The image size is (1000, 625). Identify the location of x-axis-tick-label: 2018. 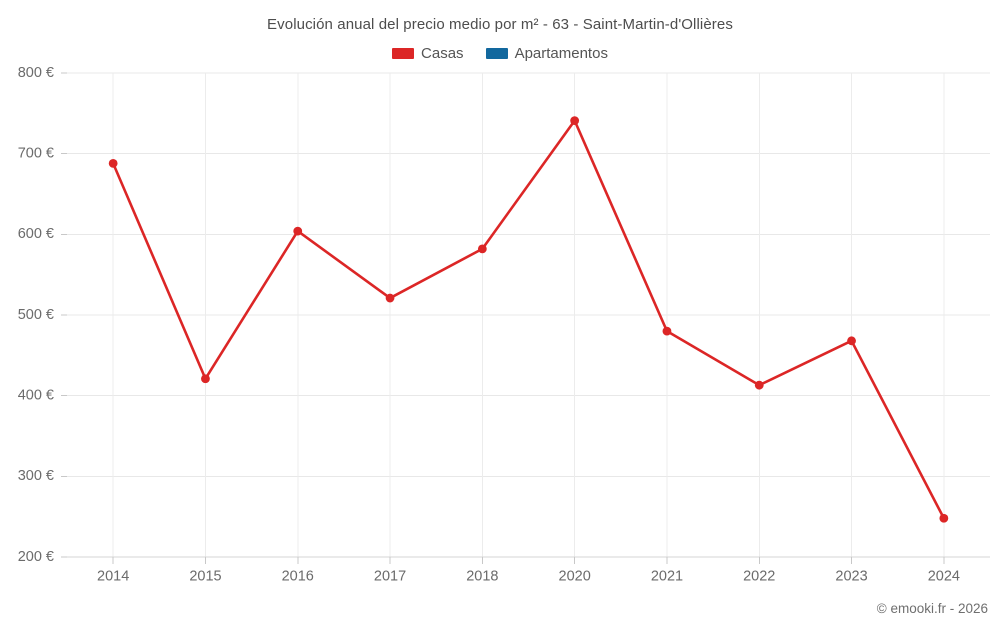
(482, 577).